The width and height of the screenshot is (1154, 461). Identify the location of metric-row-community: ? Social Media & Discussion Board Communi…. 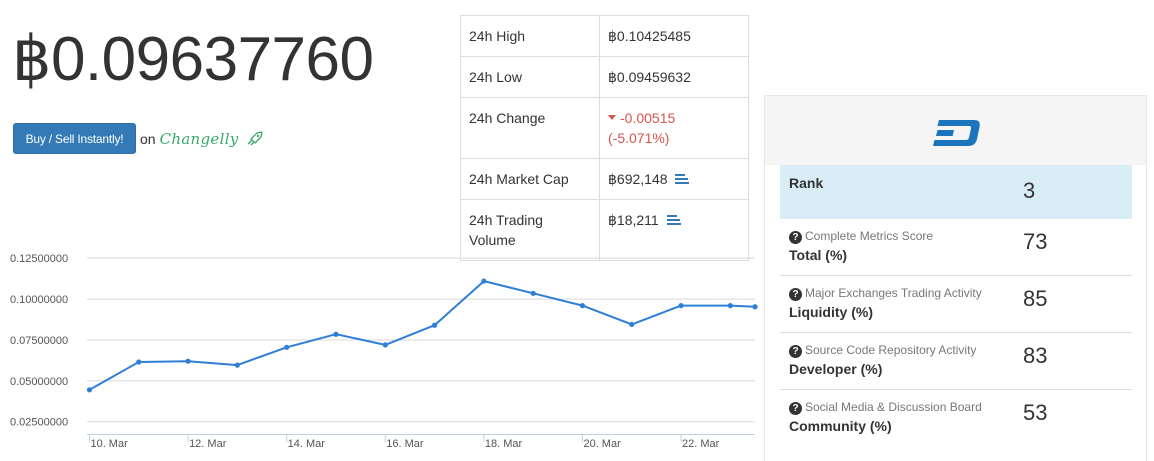
(956, 418).